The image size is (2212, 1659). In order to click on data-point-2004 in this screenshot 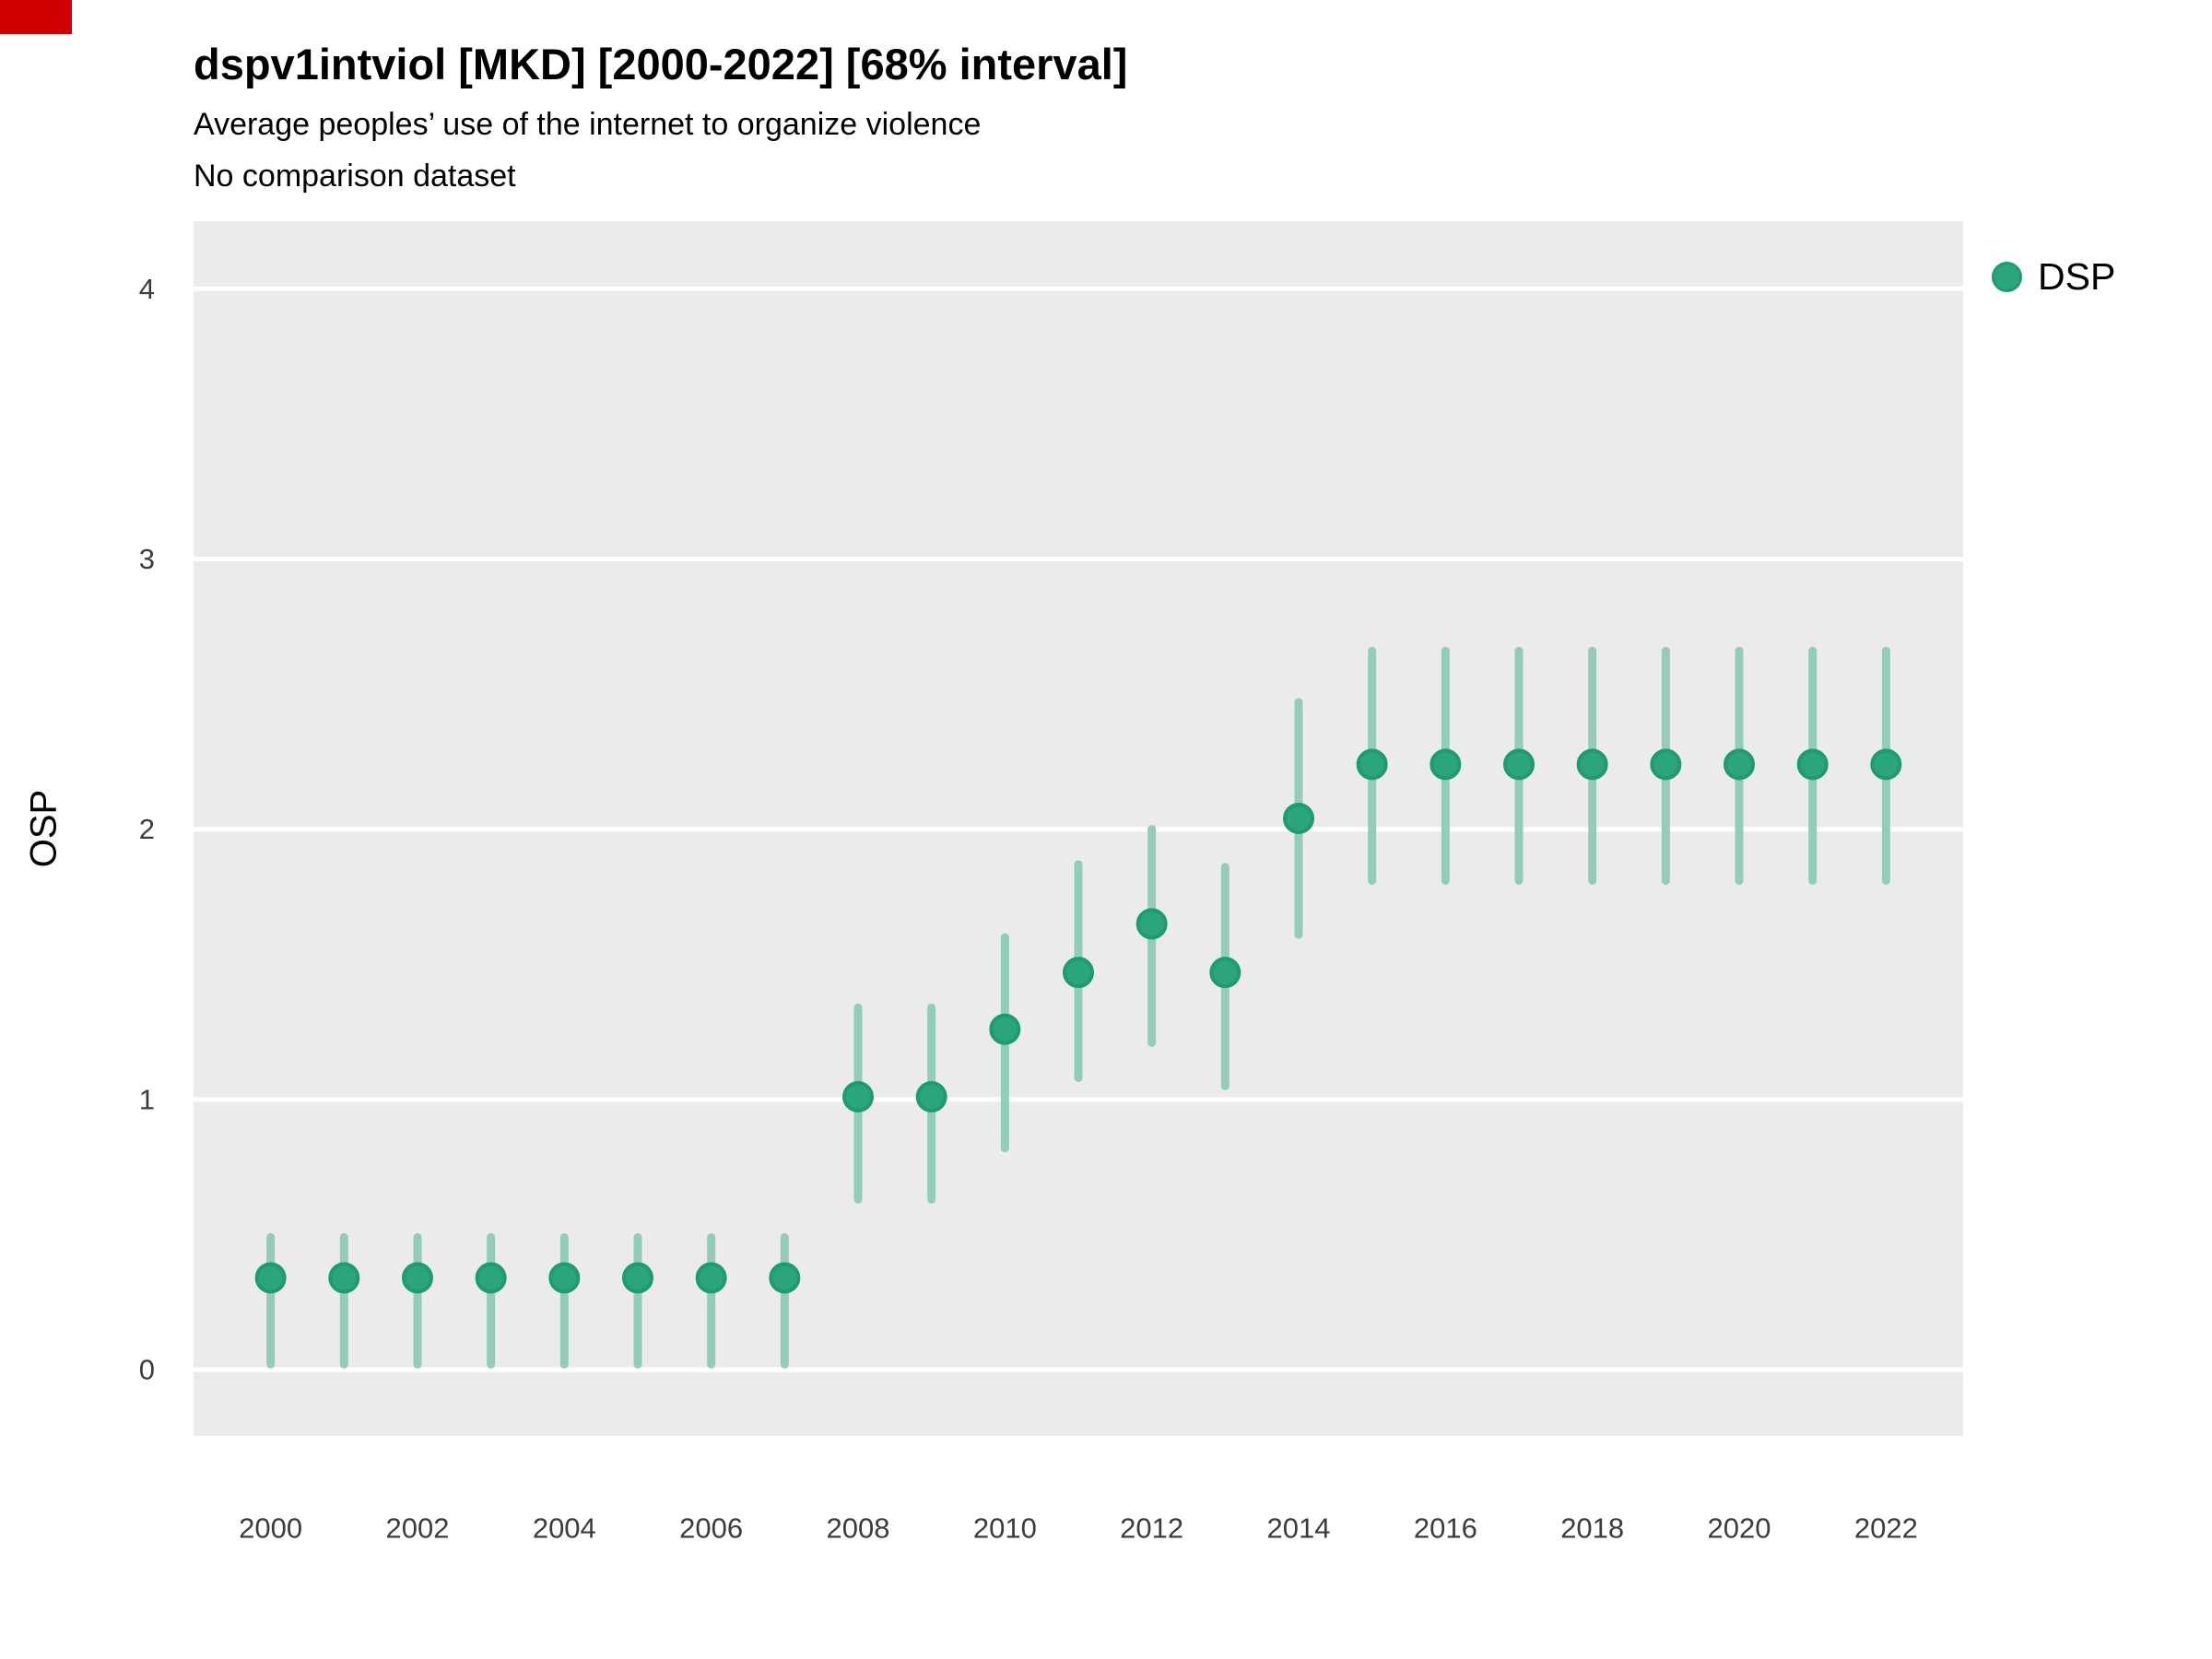, I will do `click(564, 1278)`.